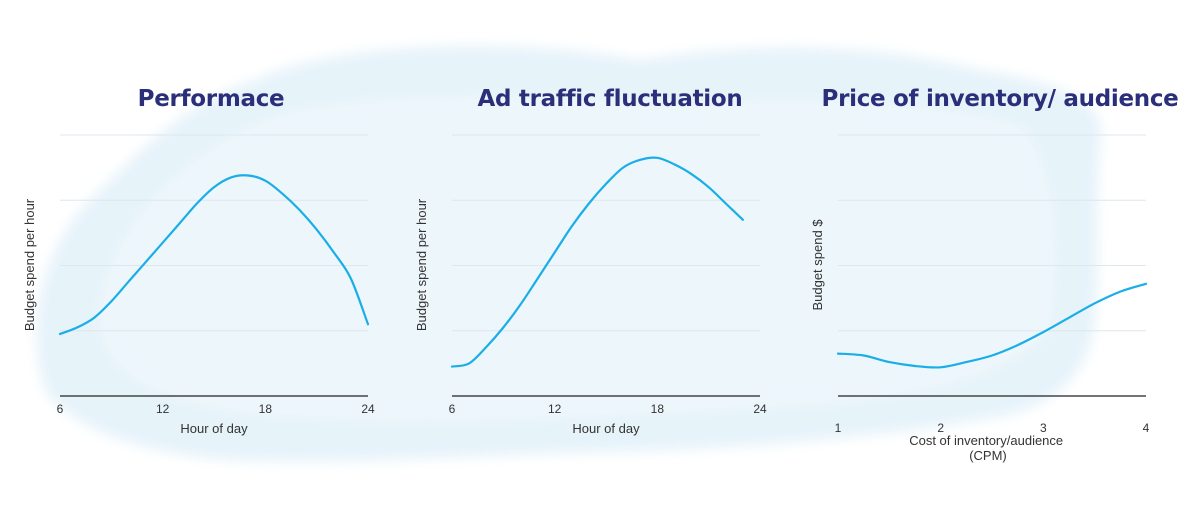  What do you see at coordinates (838, 428) in the screenshot?
I see `x-tick-label: 1` at bounding box center [838, 428].